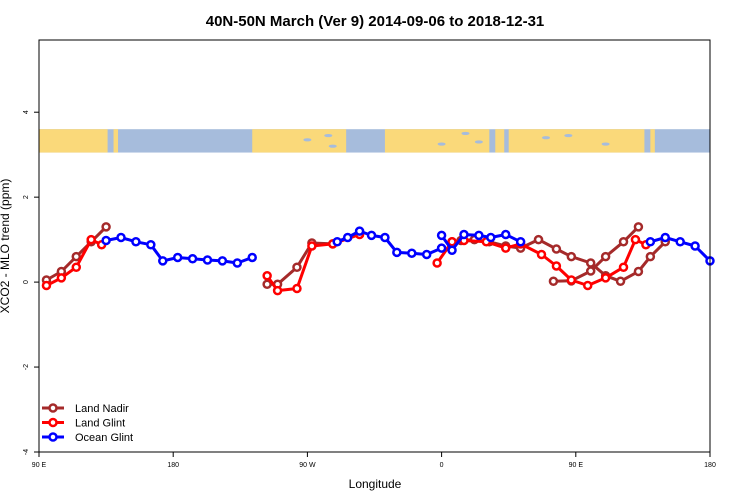 The height and width of the screenshot is (500, 750). What do you see at coordinates (100, 424) in the screenshot?
I see `legend-label: Land Glint` at bounding box center [100, 424].